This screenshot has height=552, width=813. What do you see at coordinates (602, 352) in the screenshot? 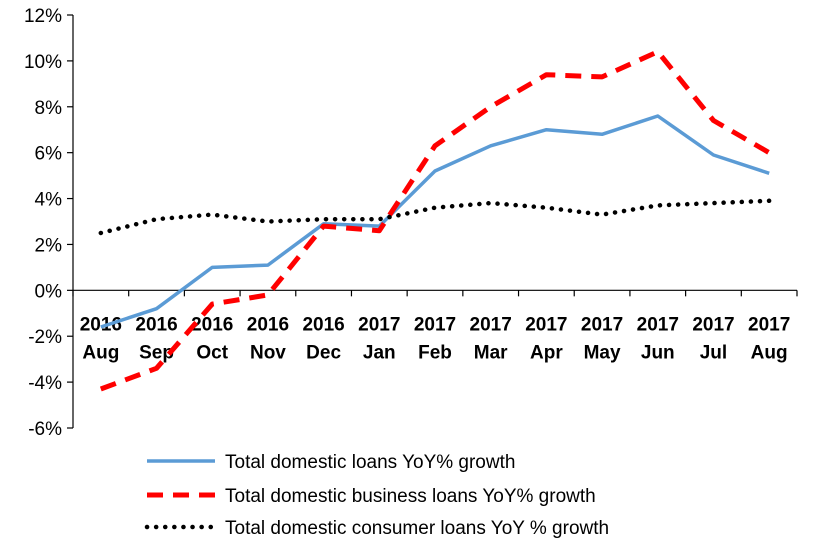
I see `x-tick-label-month: May` at bounding box center [602, 352].